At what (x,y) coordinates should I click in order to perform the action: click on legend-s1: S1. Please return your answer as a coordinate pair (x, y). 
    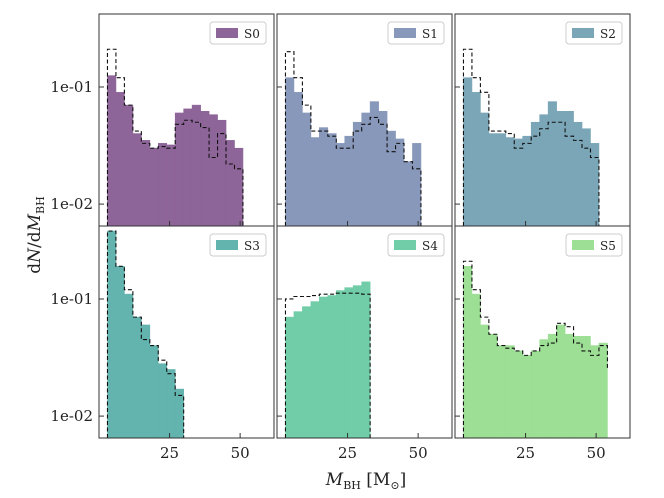
    Looking at the image, I should click on (416, 33).